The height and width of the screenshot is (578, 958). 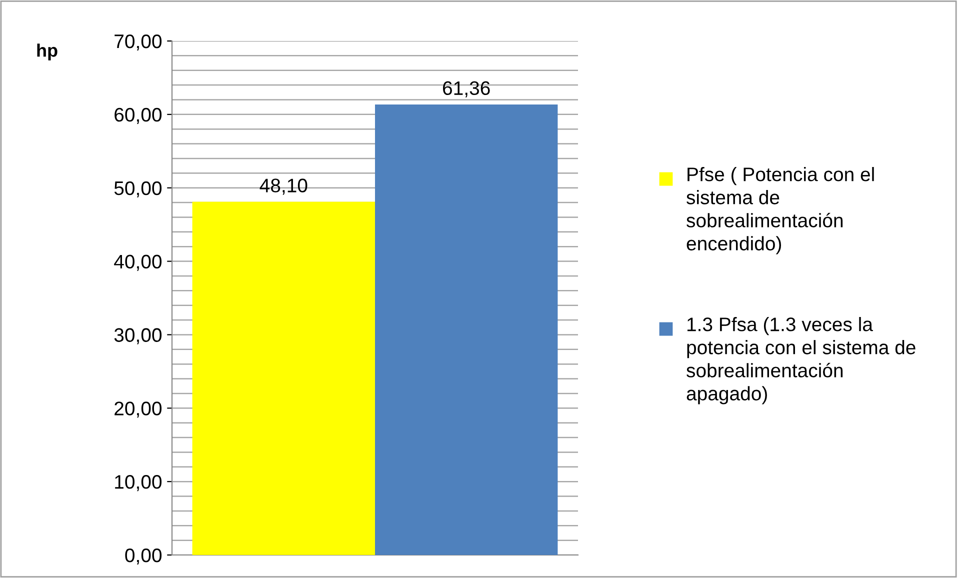 I want to click on data-label: 61,36, so click(x=466, y=89).